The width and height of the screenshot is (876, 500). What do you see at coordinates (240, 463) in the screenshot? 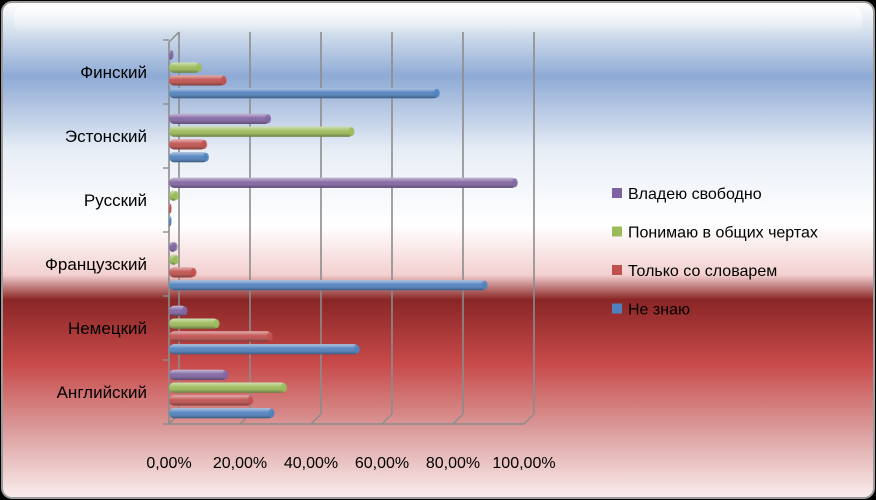
I see `x-tick-label: 20,00%` at bounding box center [240, 463].